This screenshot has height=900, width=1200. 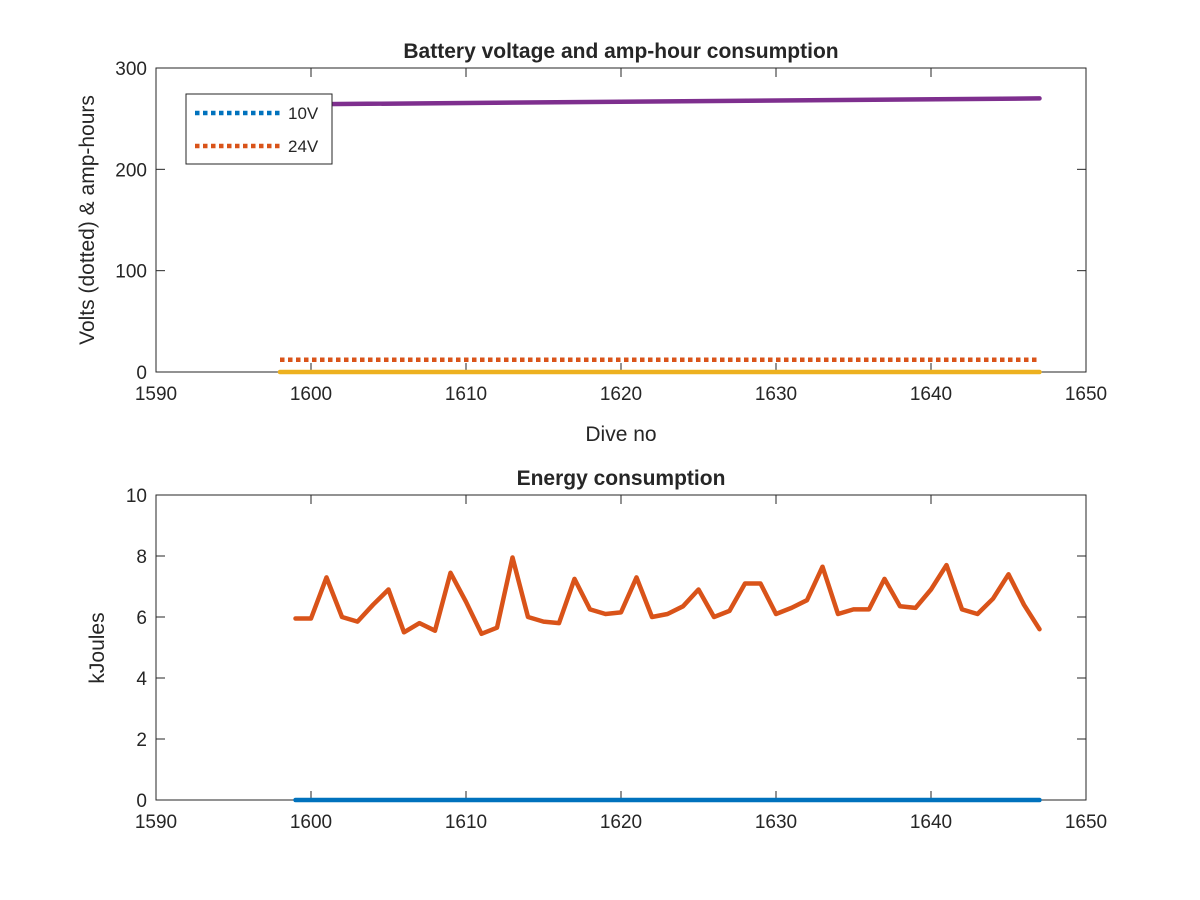 What do you see at coordinates (303, 146) in the screenshot?
I see `legend-label-24v: 24V` at bounding box center [303, 146].